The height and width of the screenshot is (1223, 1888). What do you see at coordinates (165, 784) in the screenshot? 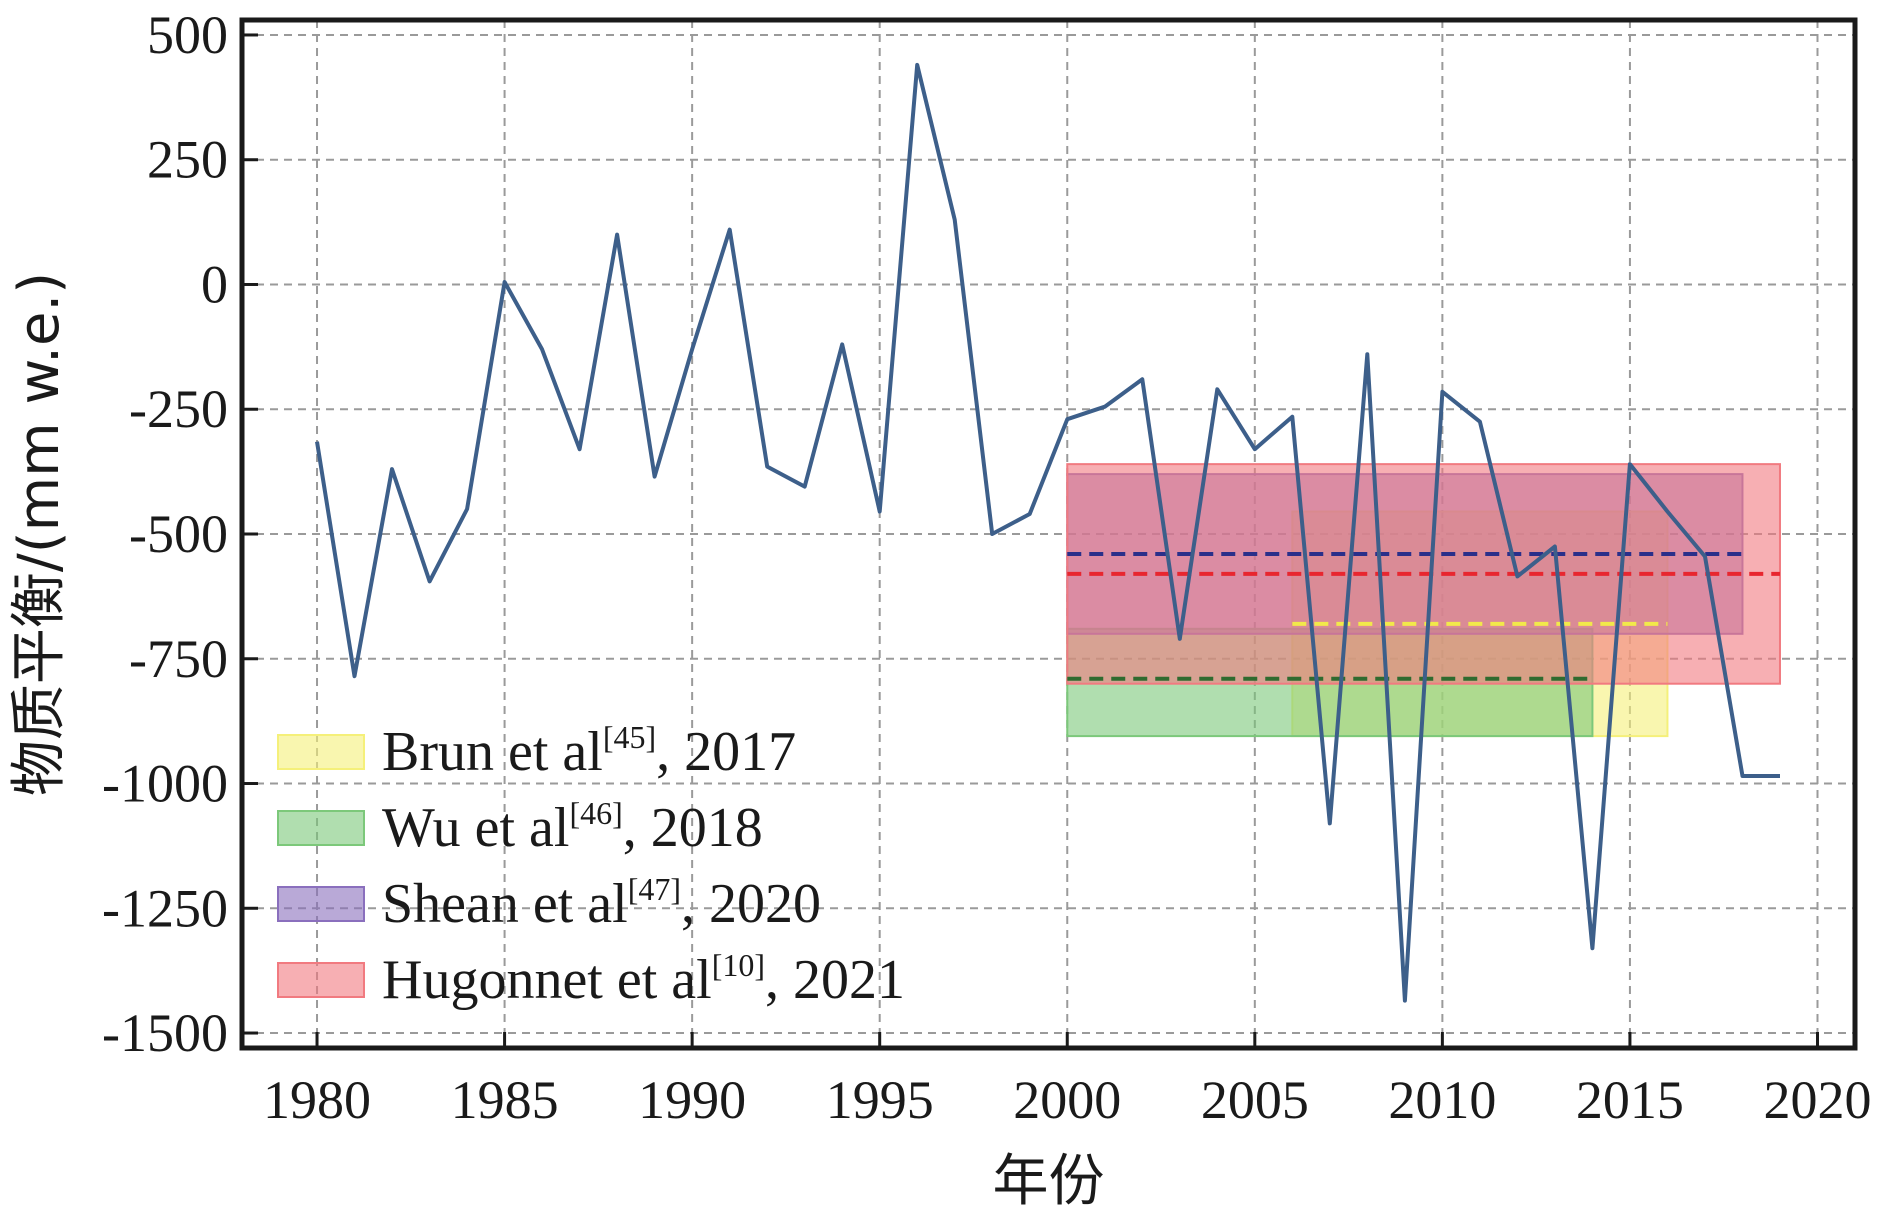
I see `y-tick-label: -1000` at bounding box center [165, 784].